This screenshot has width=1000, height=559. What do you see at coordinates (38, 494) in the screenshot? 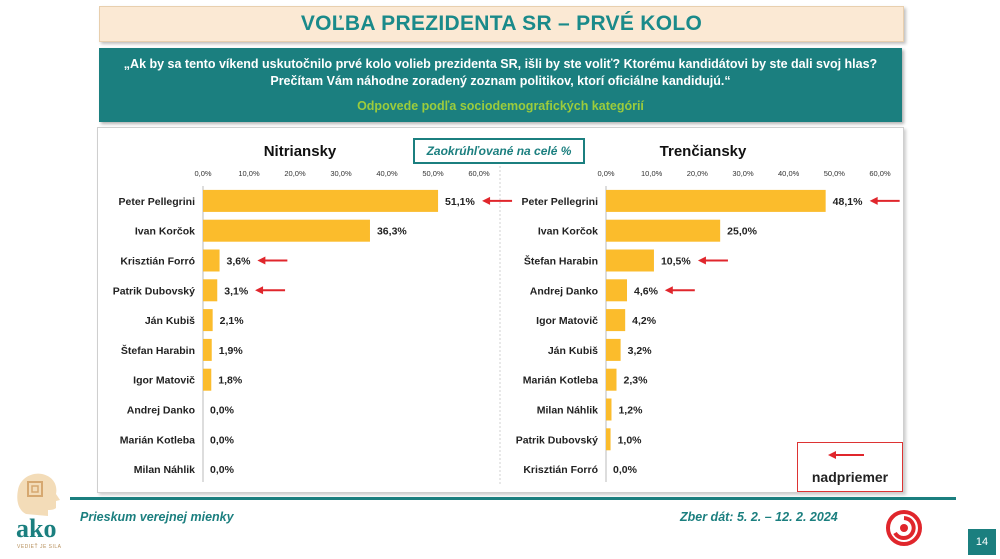
I see `head-profile-icon` at bounding box center [38, 494].